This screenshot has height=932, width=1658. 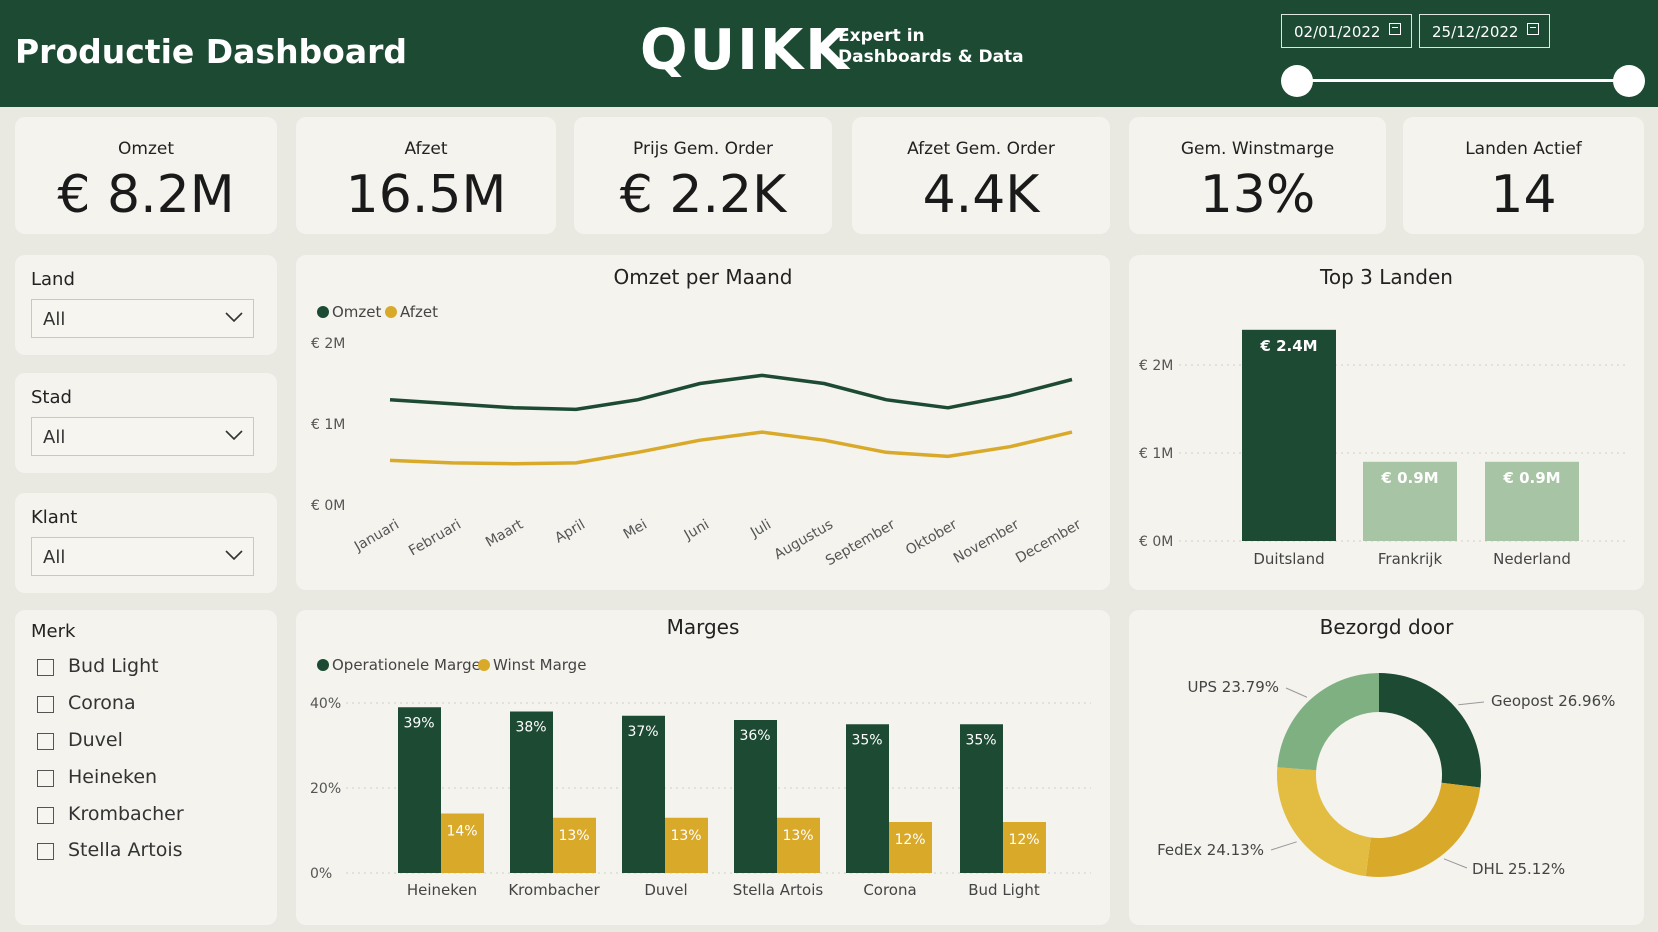 What do you see at coordinates (1423, 829) in the screenshot?
I see `donut-slice-dhl` at bounding box center [1423, 829].